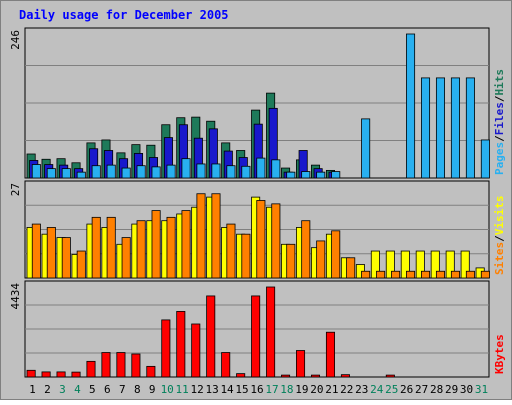 This screenshot has width=512, height=405. I want to click on x-tick-label: 12, so click(197, 389).